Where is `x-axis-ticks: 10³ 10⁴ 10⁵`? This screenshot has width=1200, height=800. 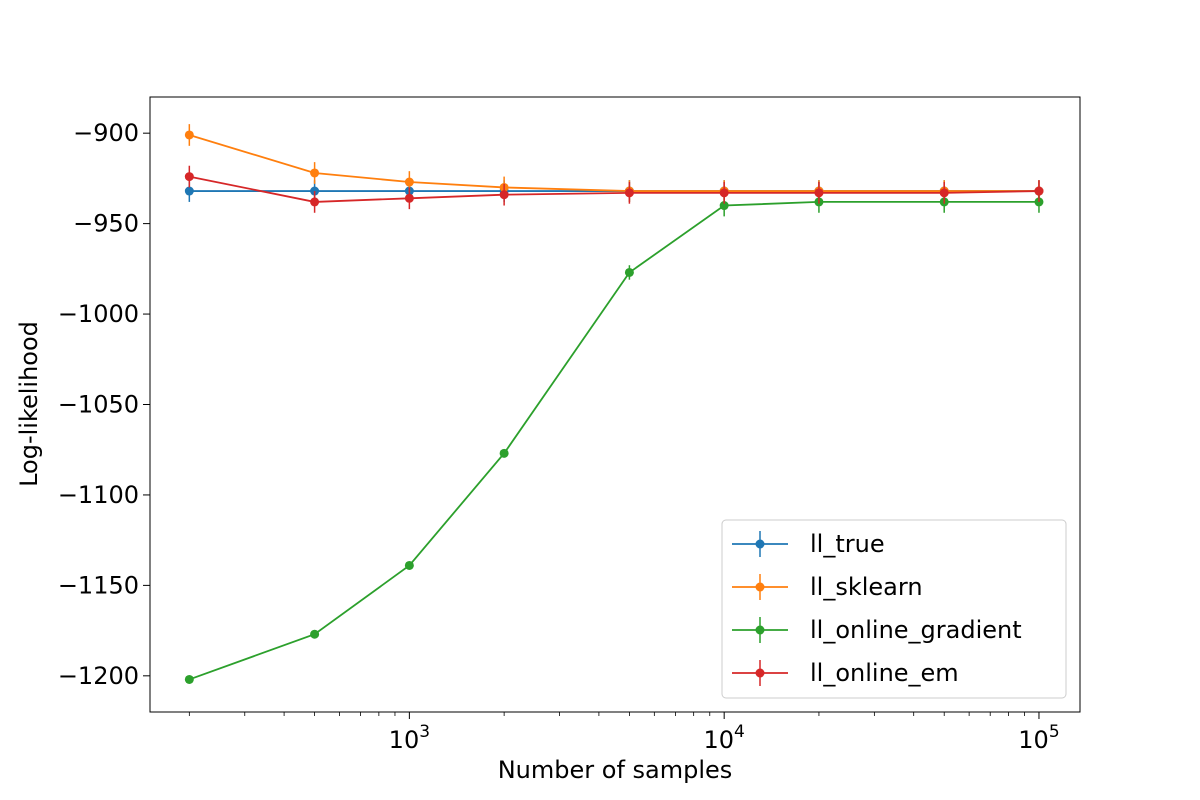
x-axis-ticks: 10³ 10⁴ 10⁵ is located at coordinates (624, 733).